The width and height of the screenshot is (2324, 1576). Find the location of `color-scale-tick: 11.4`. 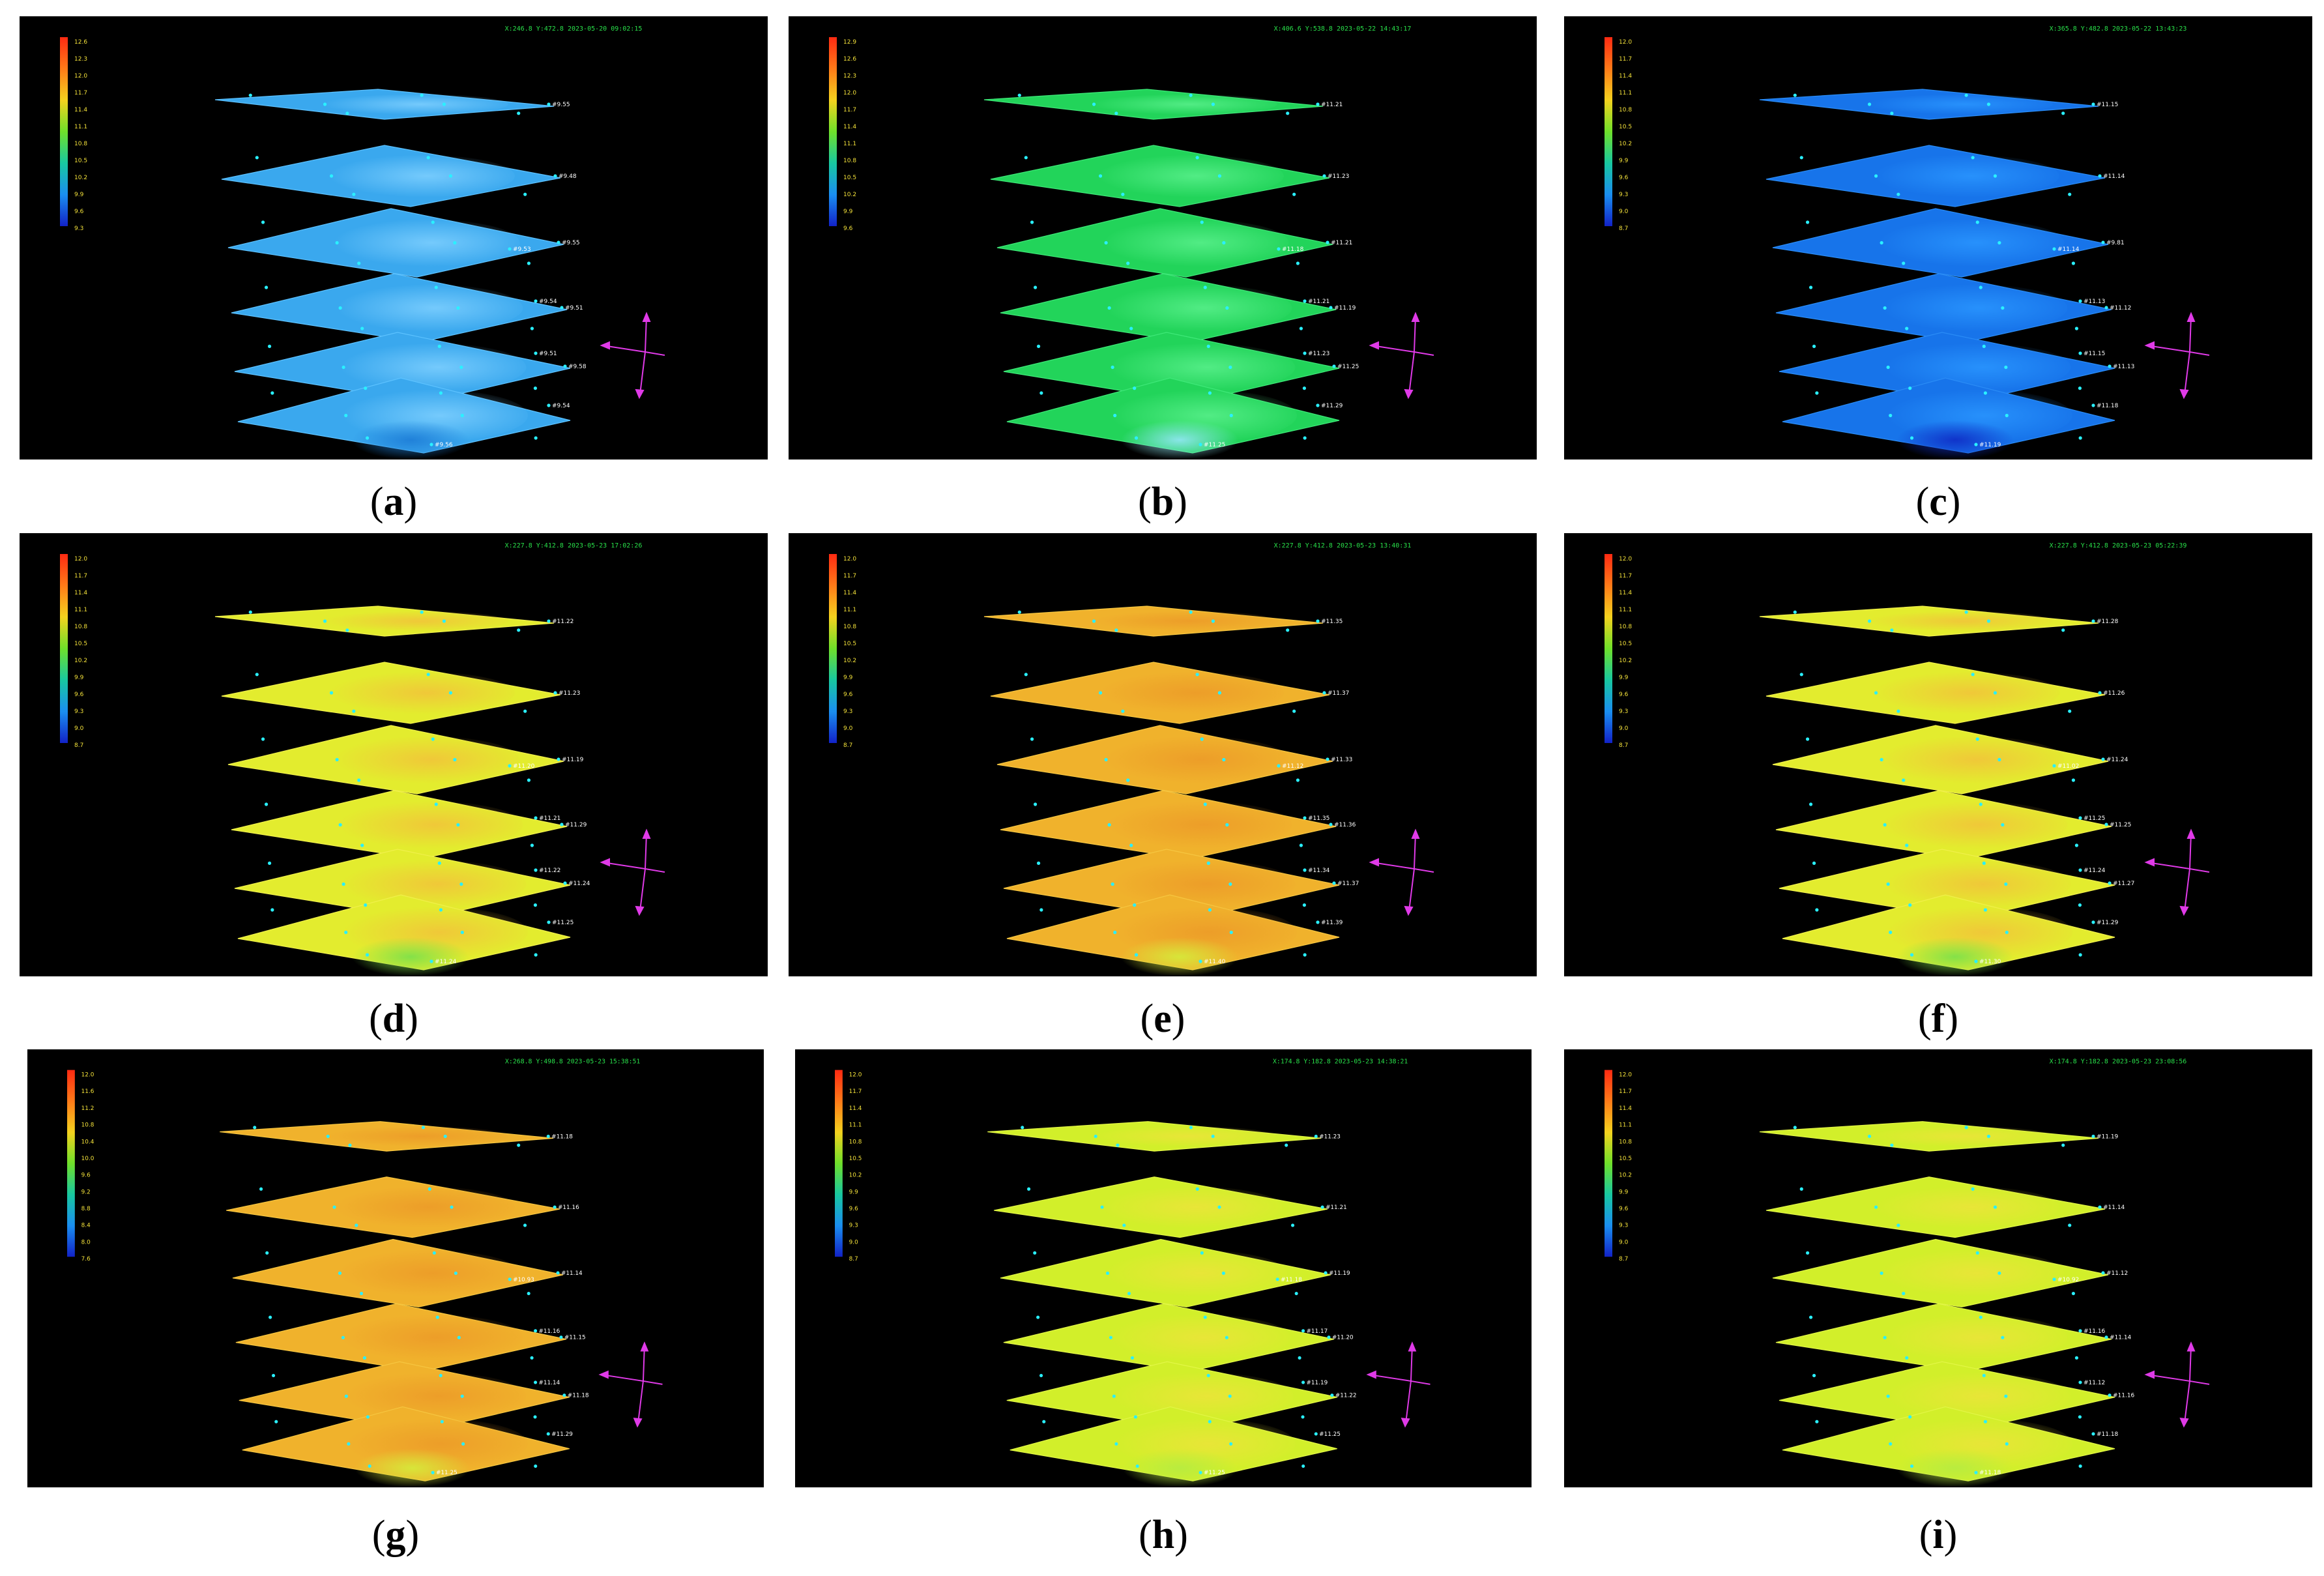

color-scale-tick: 11.4 is located at coordinates (849, 593).